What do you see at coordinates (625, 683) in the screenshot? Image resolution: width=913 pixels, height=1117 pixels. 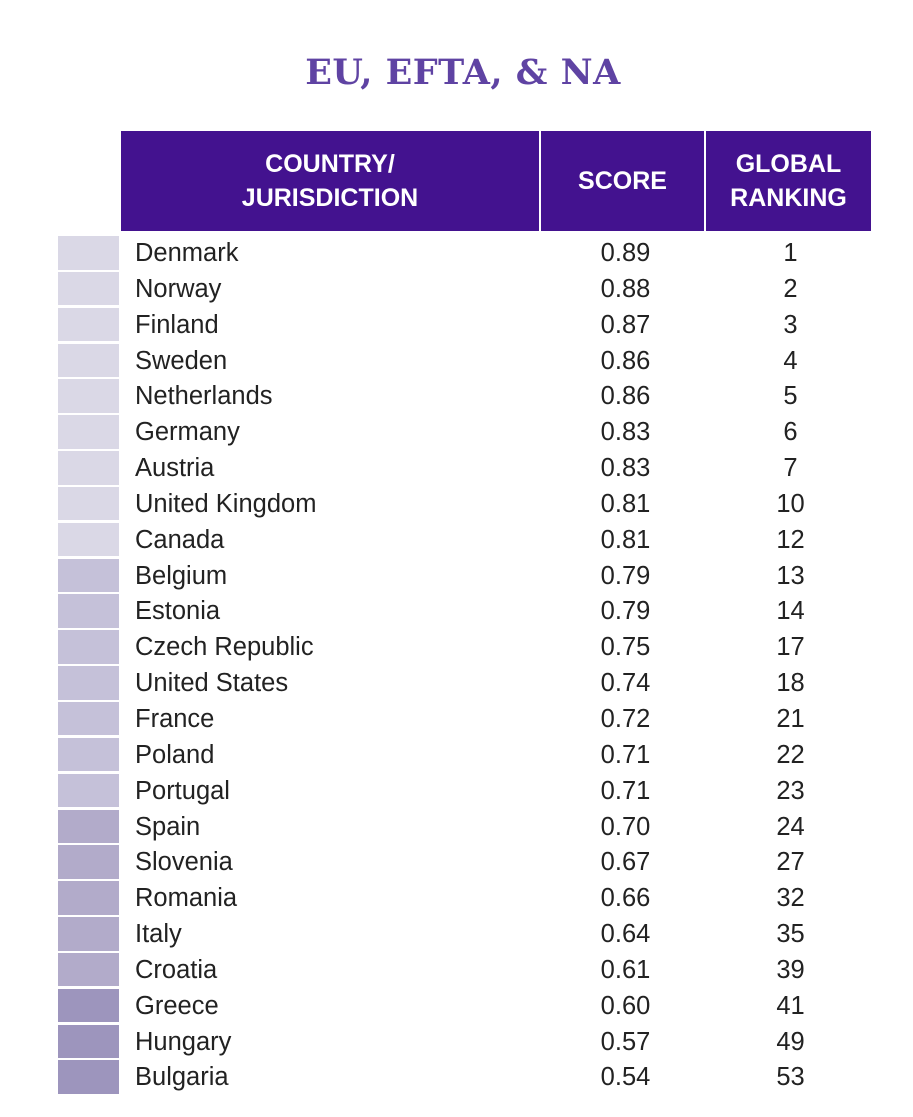 I see `score-value: 0.74` at bounding box center [625, 683].